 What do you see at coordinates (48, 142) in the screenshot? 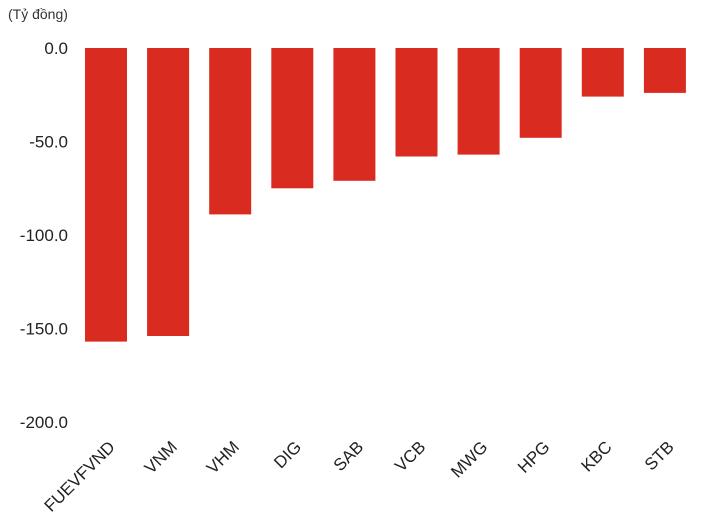
I see `y-tick-label: -50.0` at bounding box center [48, 142].